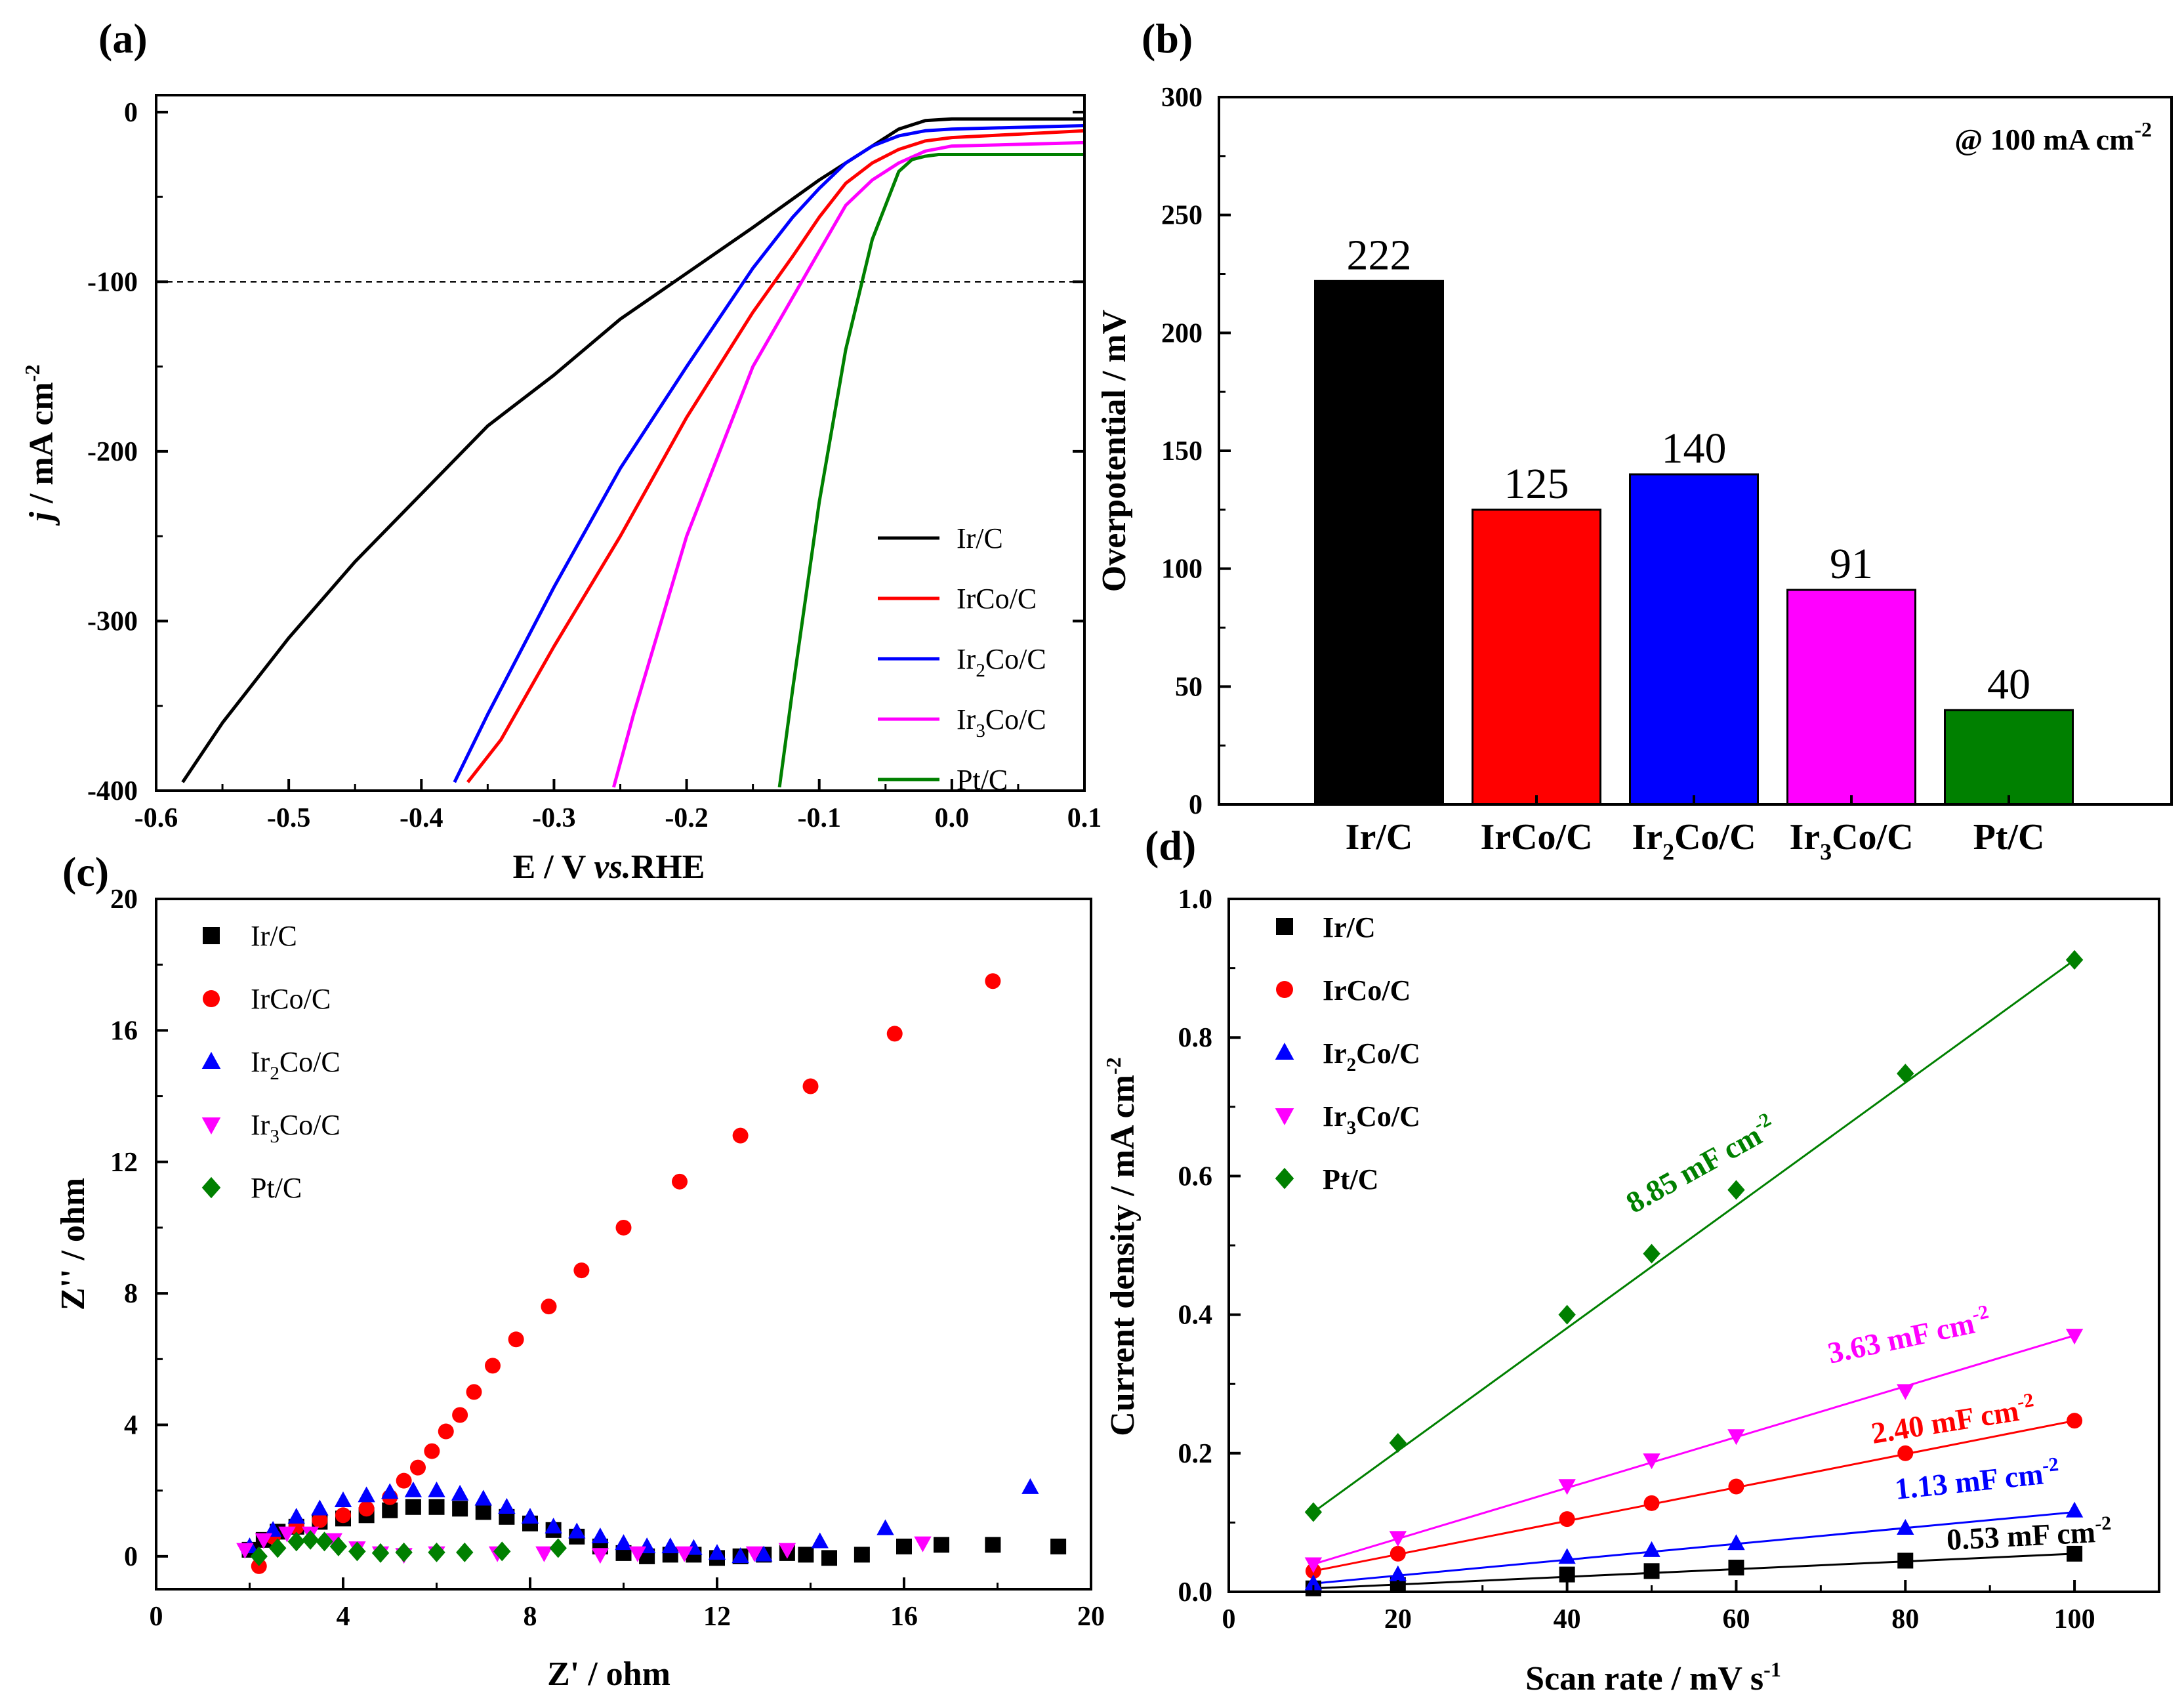 This screenshot has height=1706, width=2184. Describe the element at coordinates (1122, 1246) in the screenshot. I see `panel-d-y-axis-title: Current density / mA cm-2` at that location.